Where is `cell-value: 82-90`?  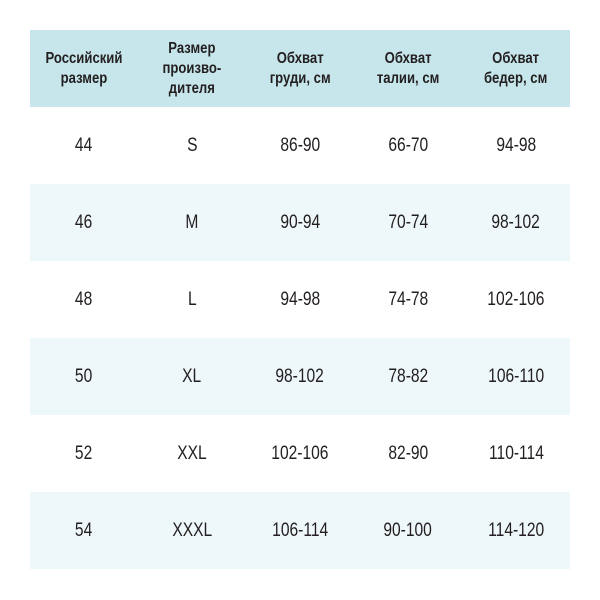
cell-value: 82-90 is located at coordinates (408, 453).